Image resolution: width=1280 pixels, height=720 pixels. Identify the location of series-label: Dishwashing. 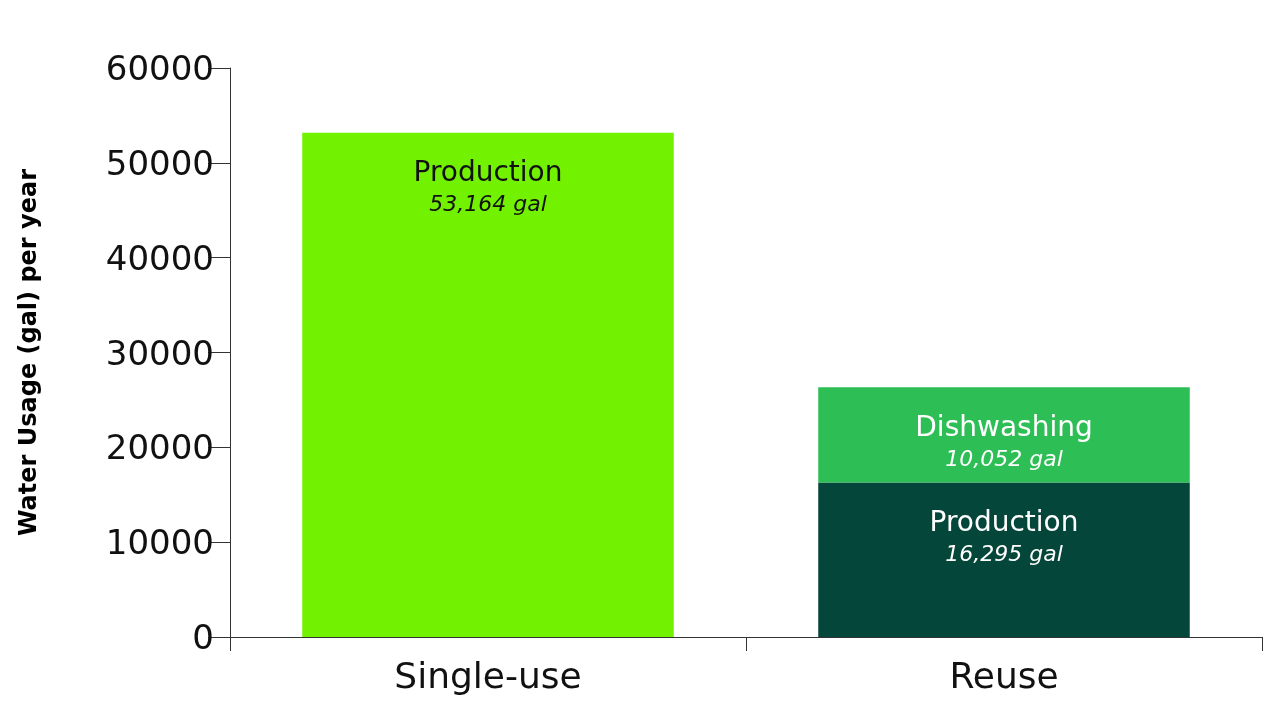
(1004, 426).